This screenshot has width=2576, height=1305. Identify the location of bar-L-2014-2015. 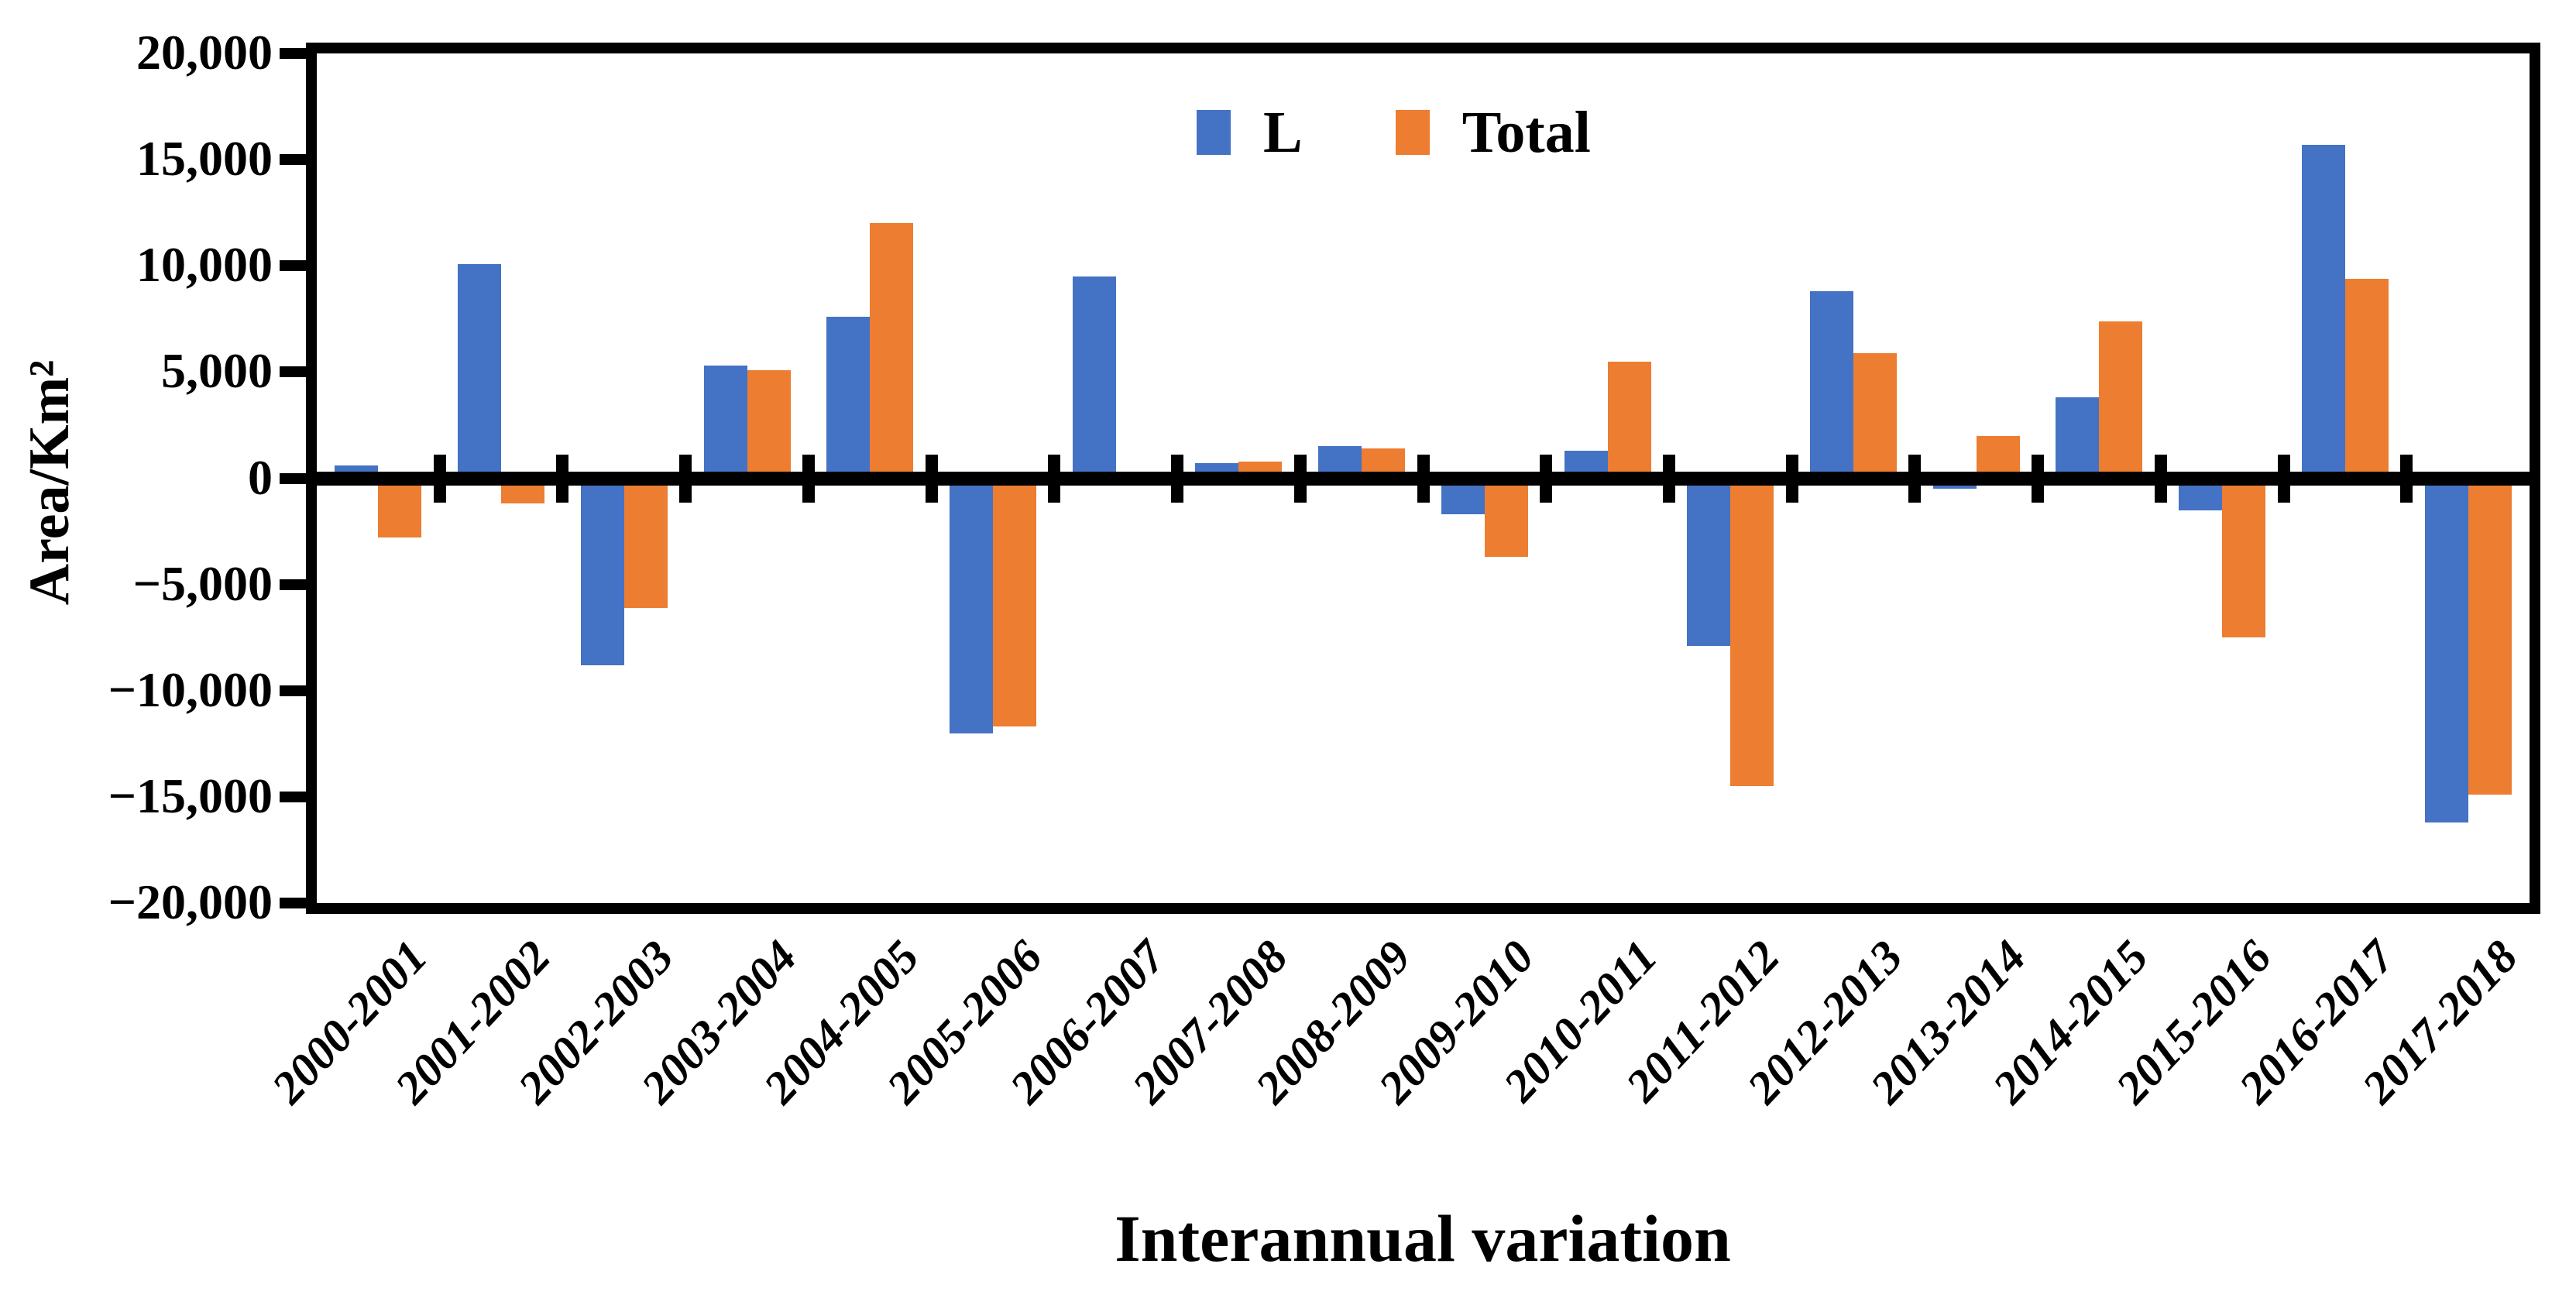
(2078, 438).